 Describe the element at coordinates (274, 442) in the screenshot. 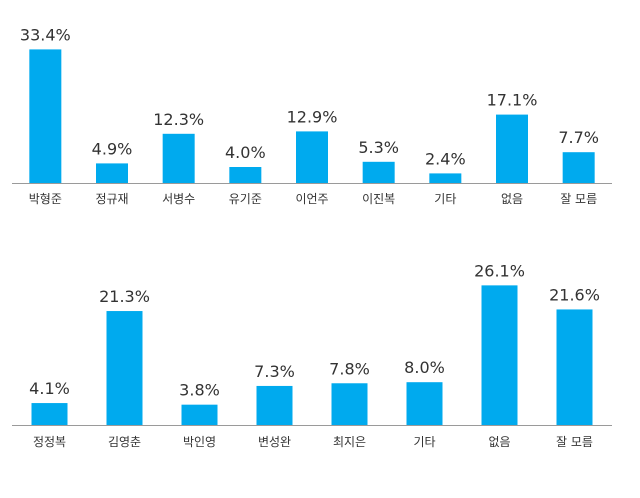

I see `category-label: 변성완` at that location.